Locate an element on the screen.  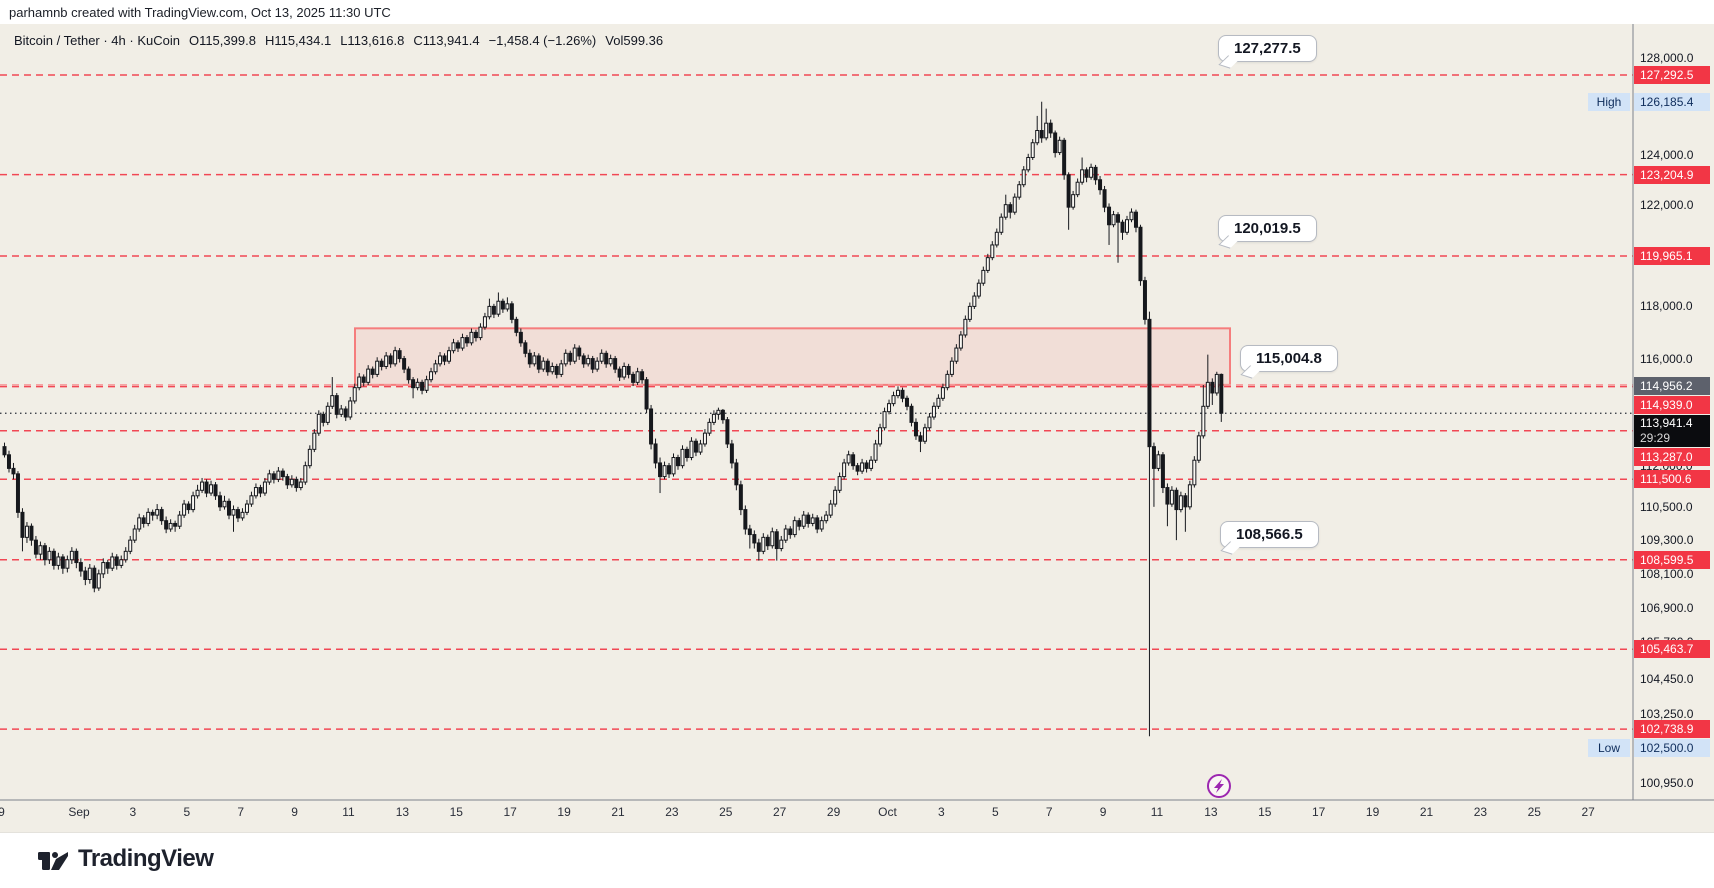
price-callout-label: 120,019.5 is located at coordinates (1267, 228).